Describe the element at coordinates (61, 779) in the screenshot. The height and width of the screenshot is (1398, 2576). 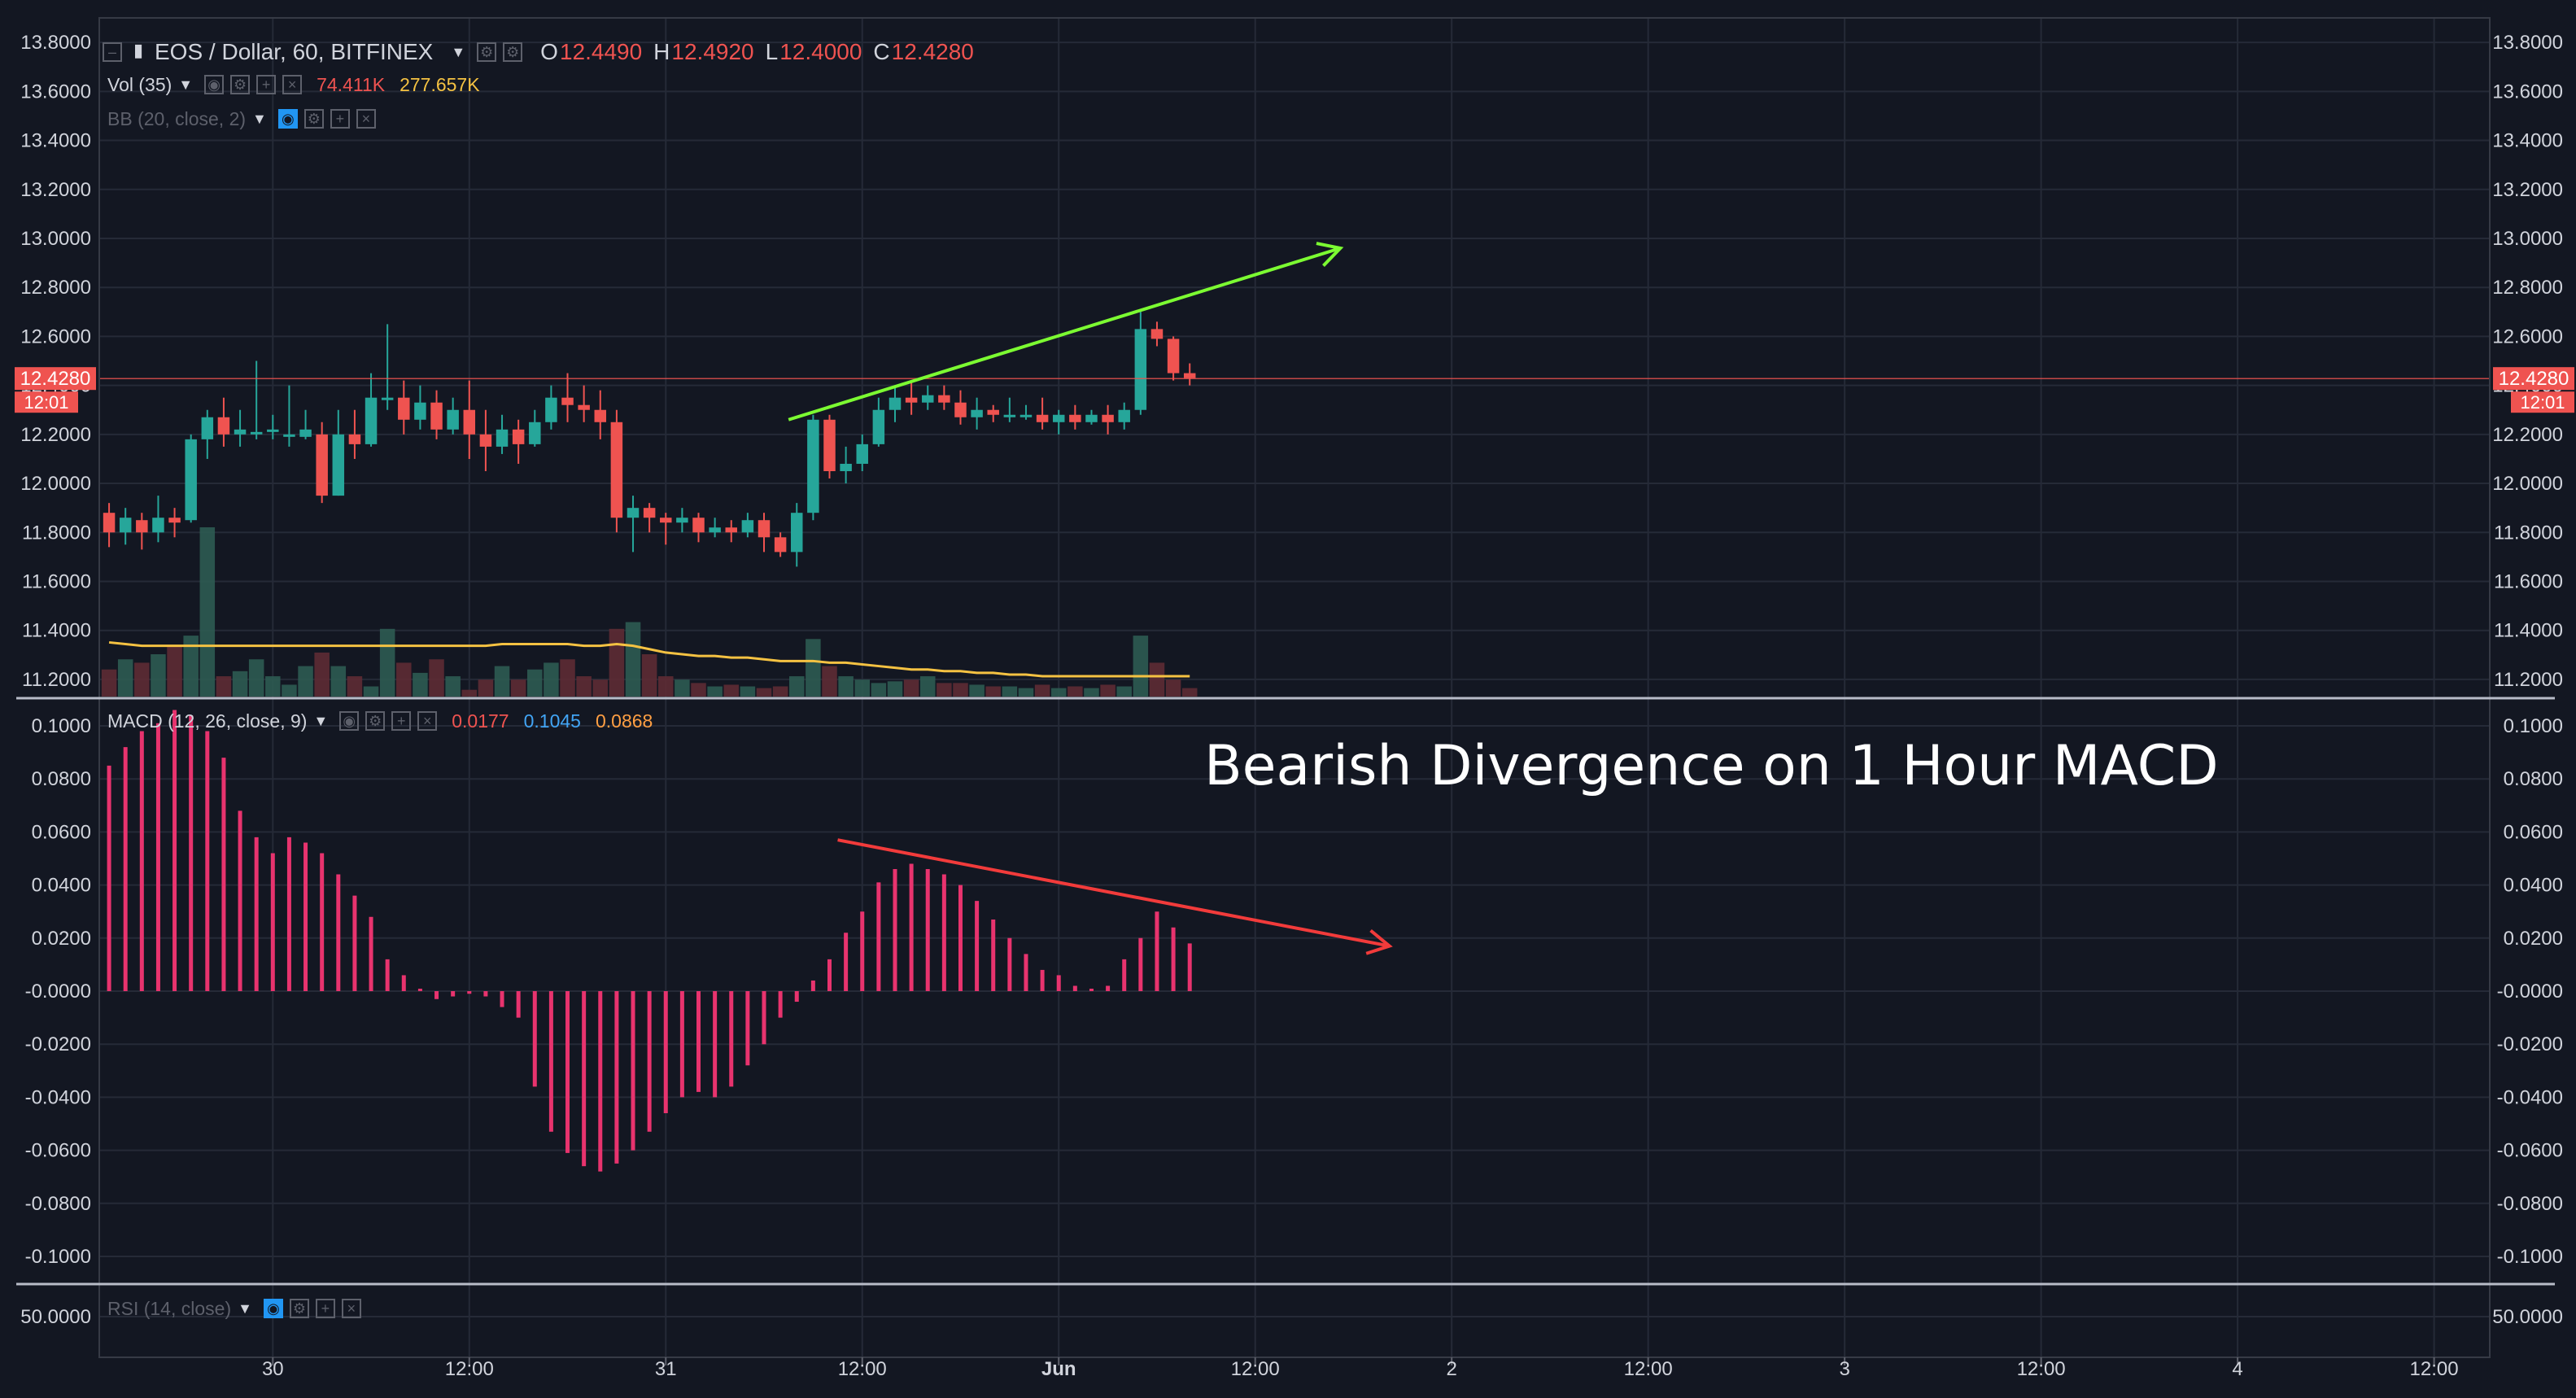
I see `macd-tick-label-left: 0.0800` at that location.